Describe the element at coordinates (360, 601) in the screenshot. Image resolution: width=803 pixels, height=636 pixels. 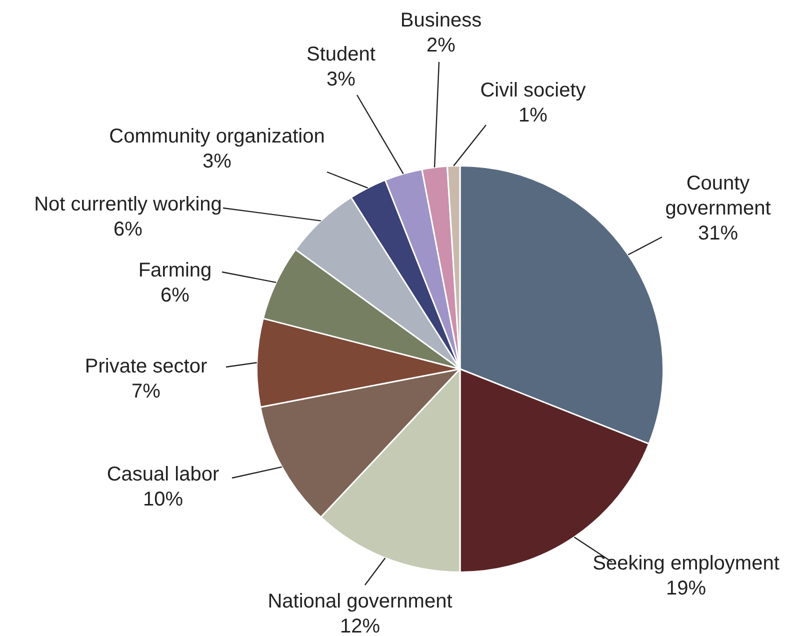
I see `slice-label: National government` at that location.